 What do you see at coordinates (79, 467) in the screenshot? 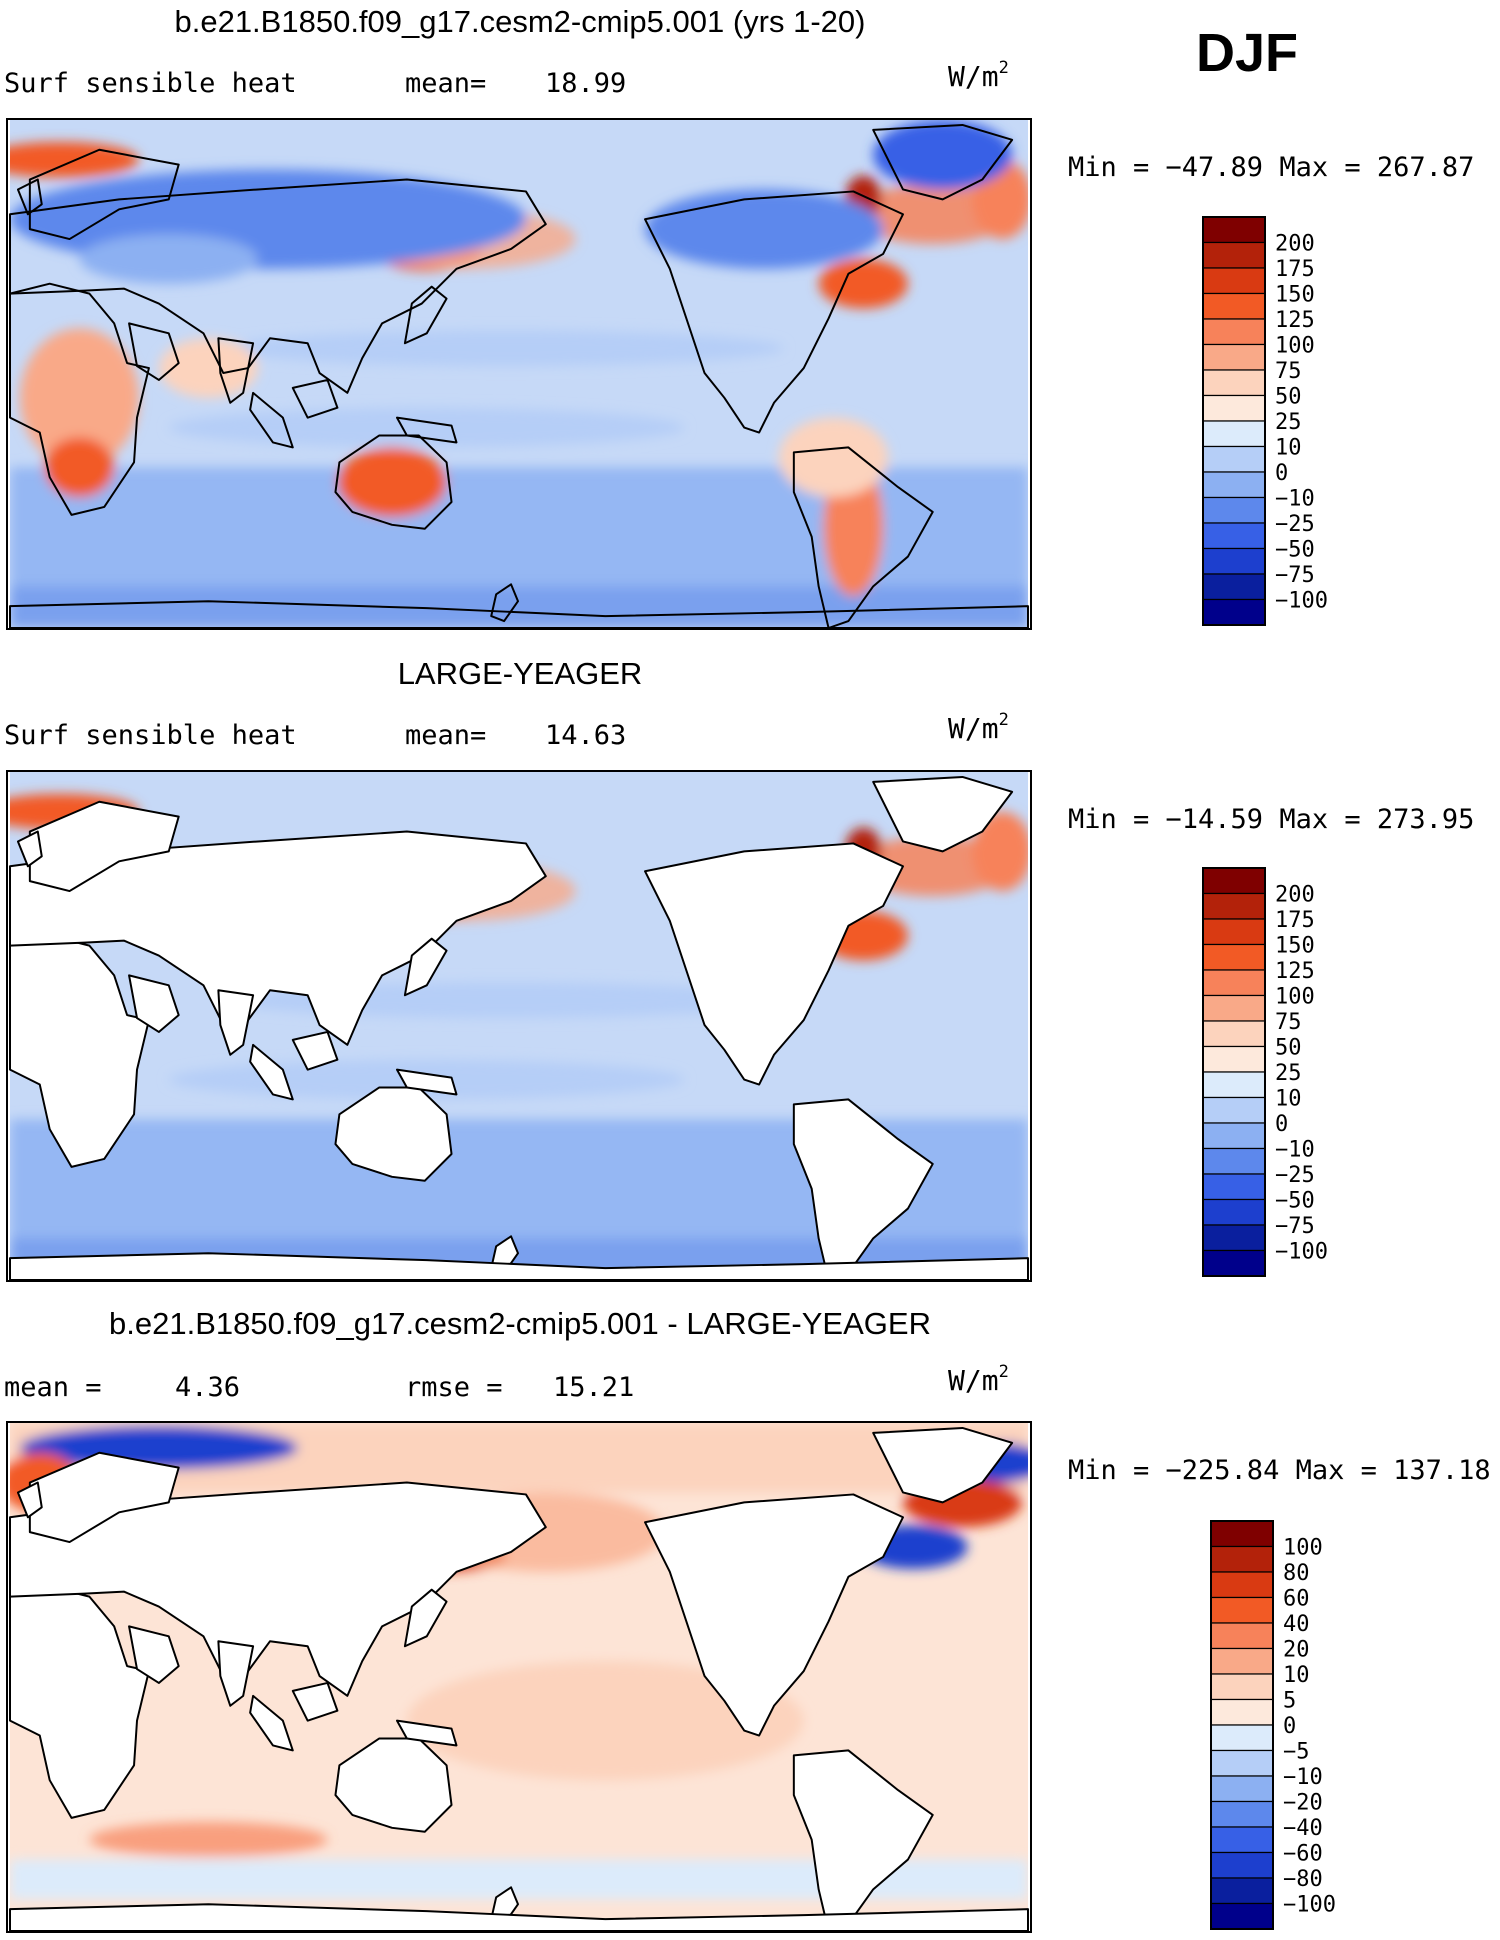
I see `south-africa-hot` at bounding box center [79, 467].